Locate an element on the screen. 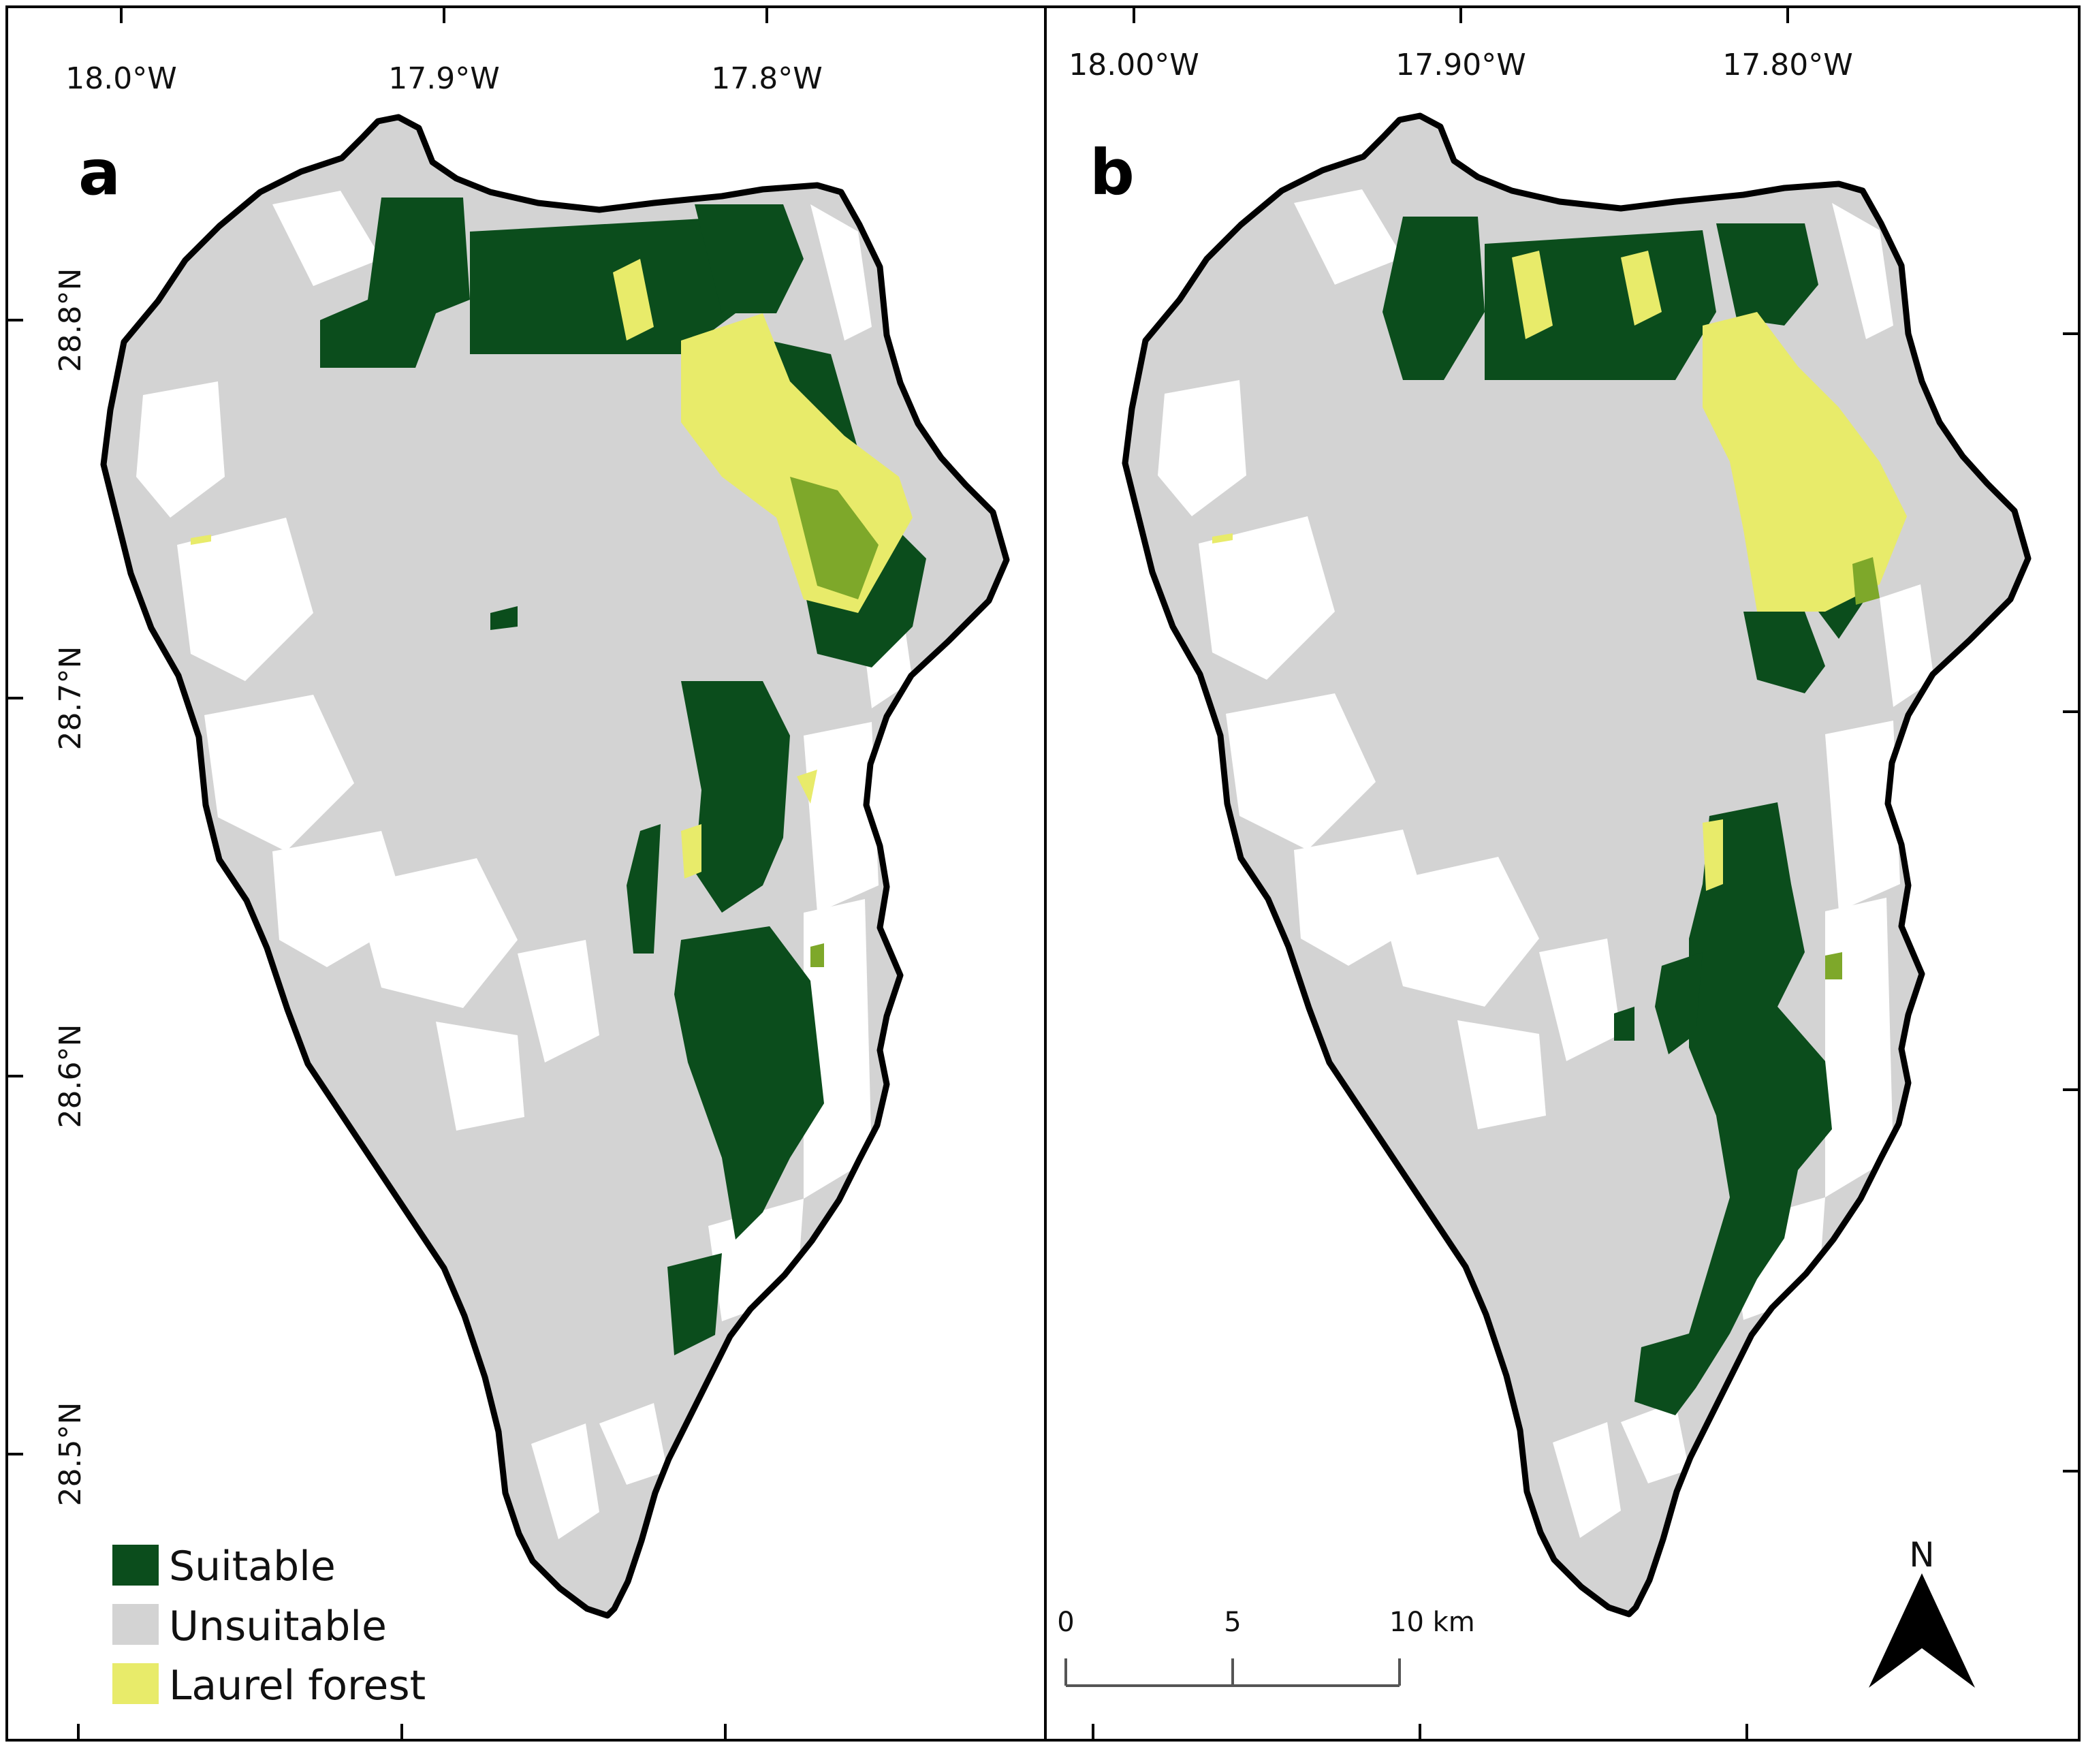  panel-a-lat-tick-3: 28.5°N is located at coordinates (70, 1454).